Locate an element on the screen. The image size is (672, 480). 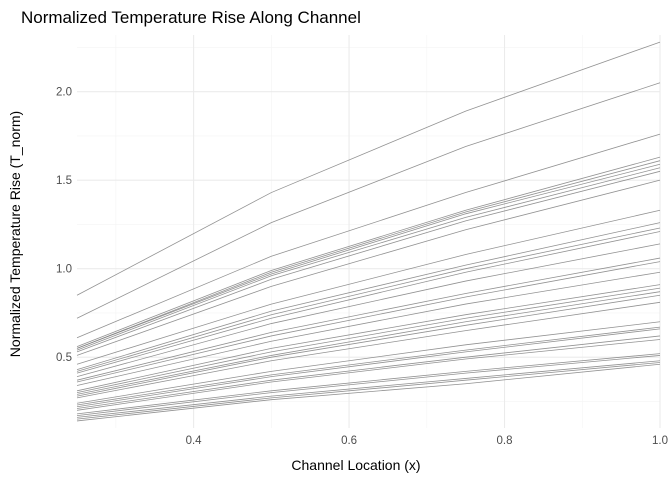
x-tick-label-2: 0.8 is located at coordinates (505, 441).